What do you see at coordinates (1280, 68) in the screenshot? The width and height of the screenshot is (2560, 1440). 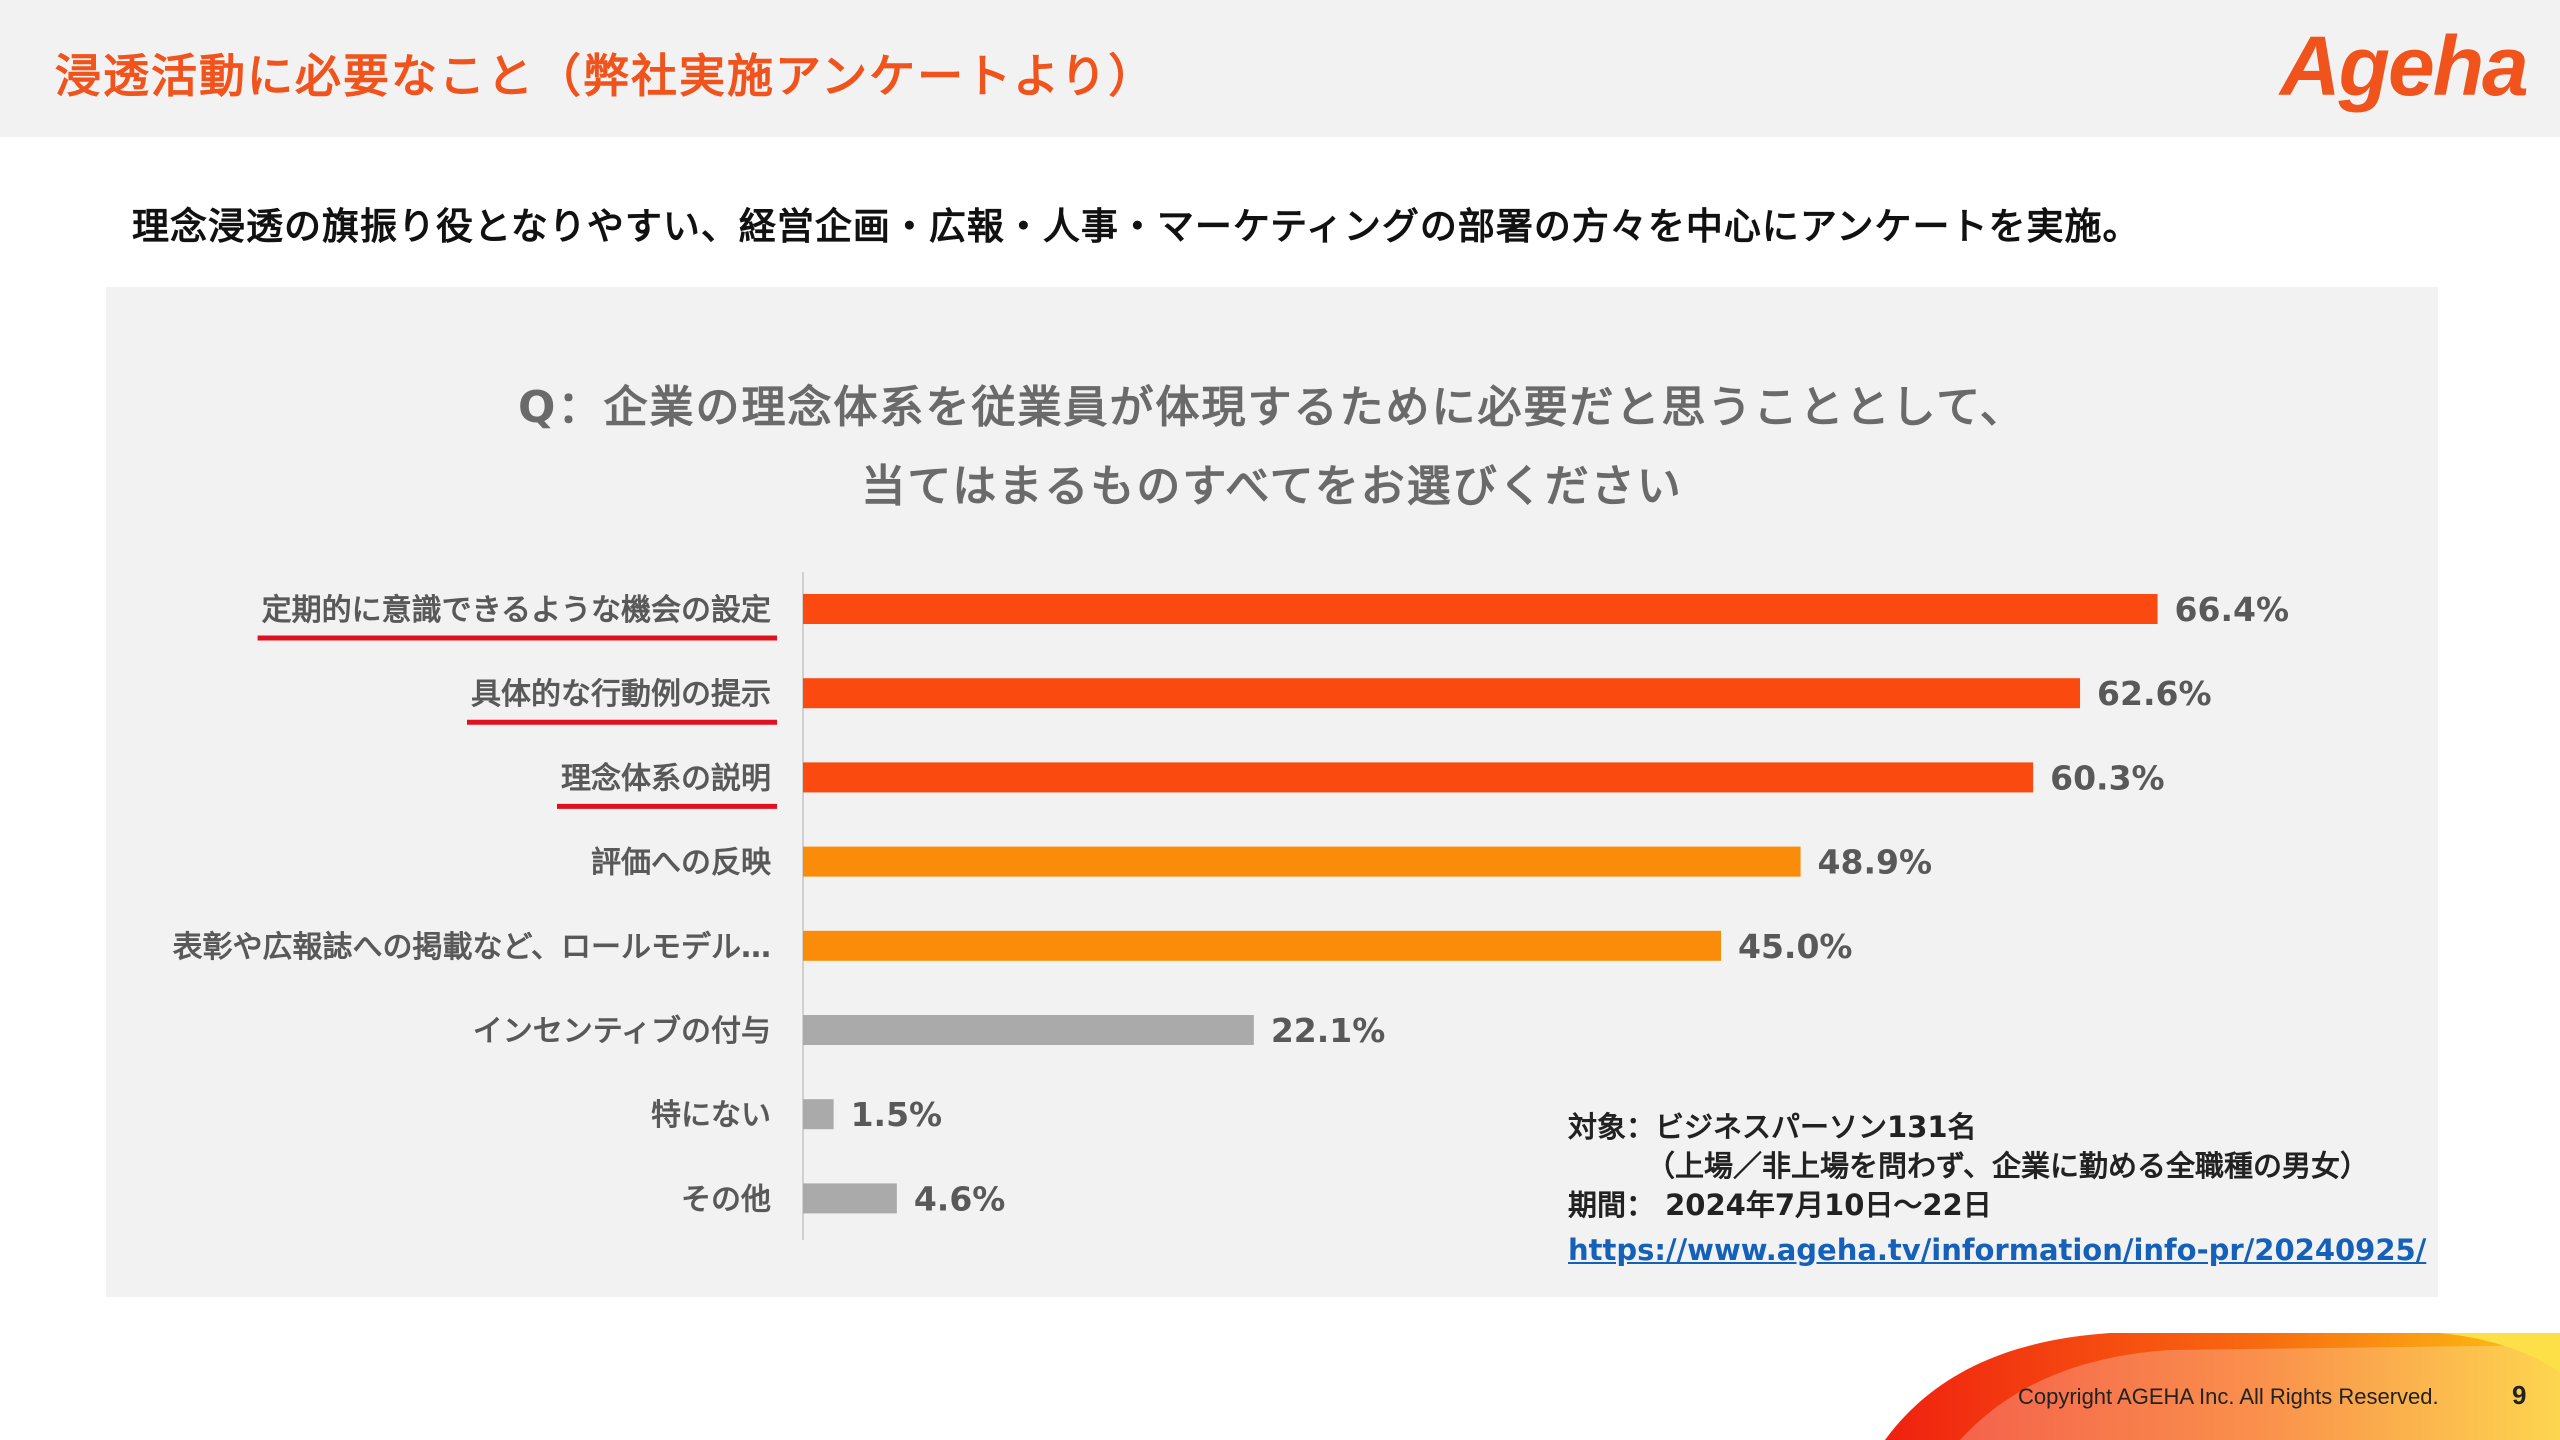 I see `header-bar` at bounding box center [1280, 68].